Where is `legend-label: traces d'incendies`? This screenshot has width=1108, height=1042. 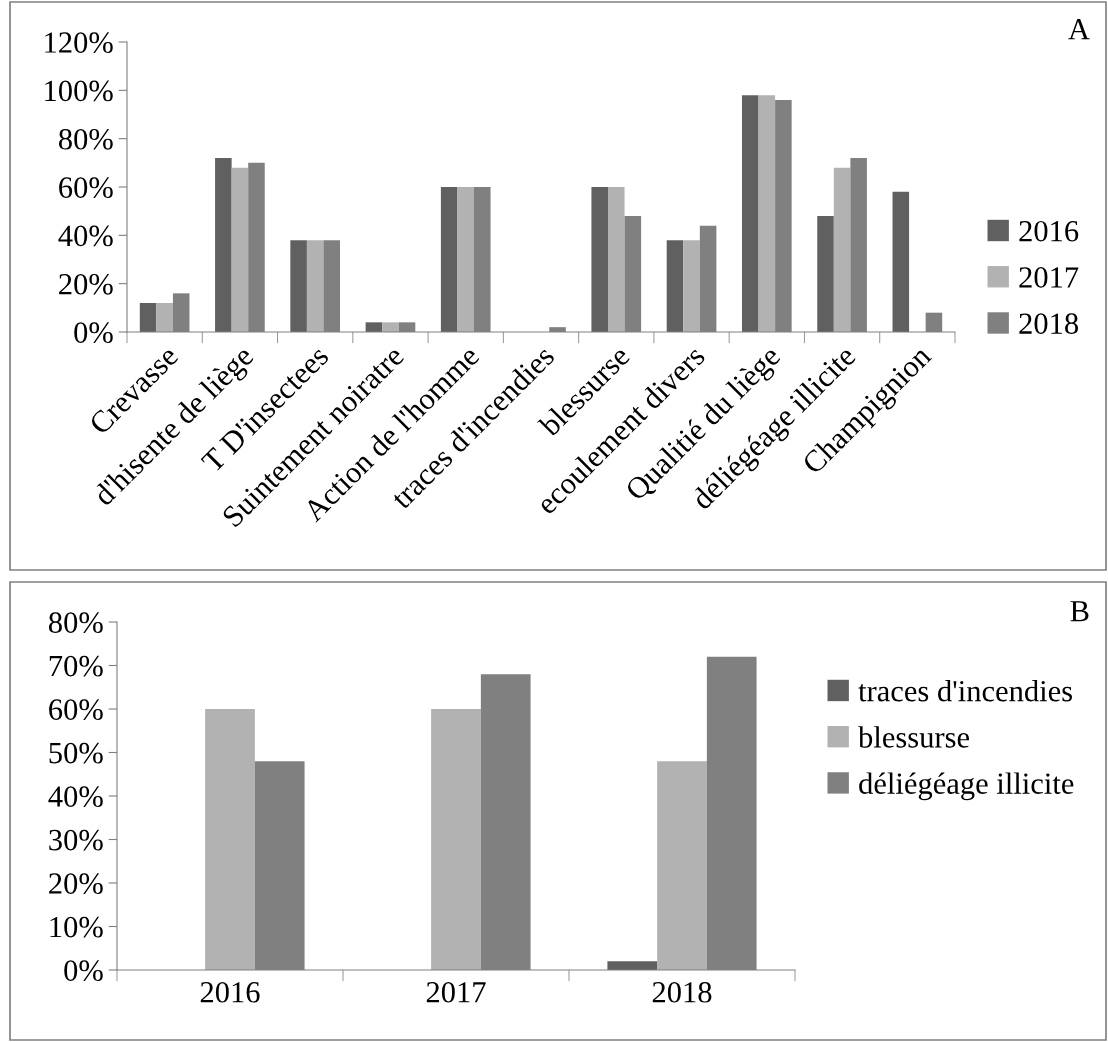
legend-label: traces d'incendies is located at coordinates (965, 690).